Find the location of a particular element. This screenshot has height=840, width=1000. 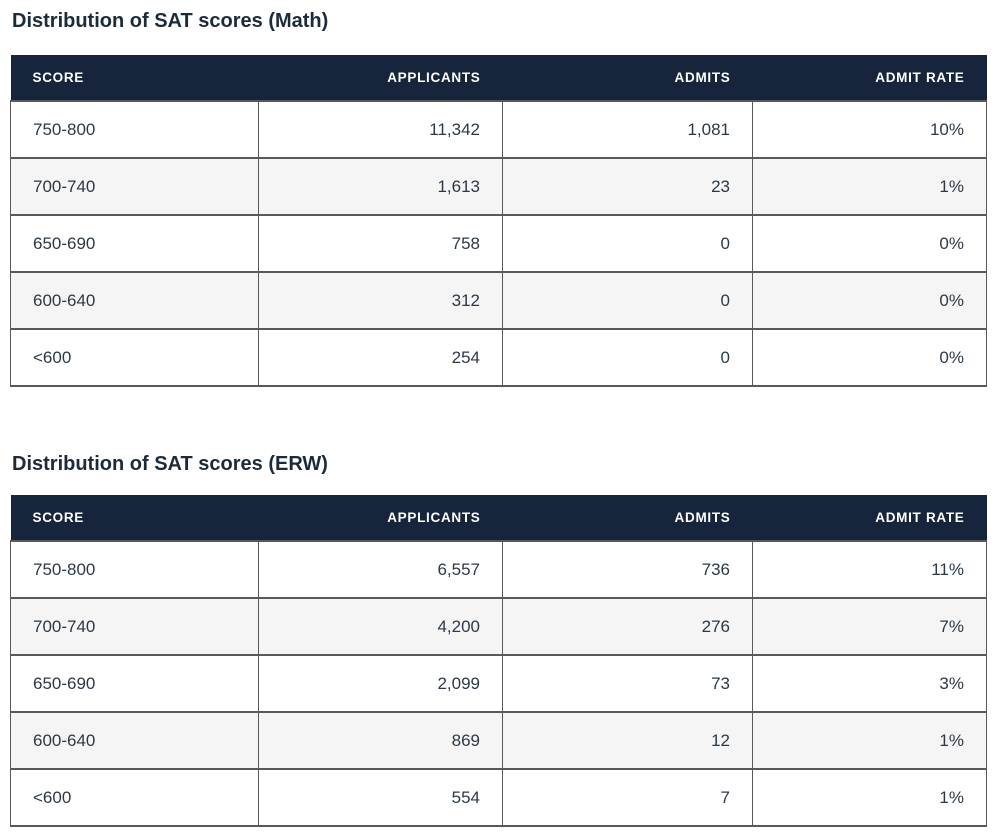

cell-admit-rate: 7% is located at coordinates (869, 626).